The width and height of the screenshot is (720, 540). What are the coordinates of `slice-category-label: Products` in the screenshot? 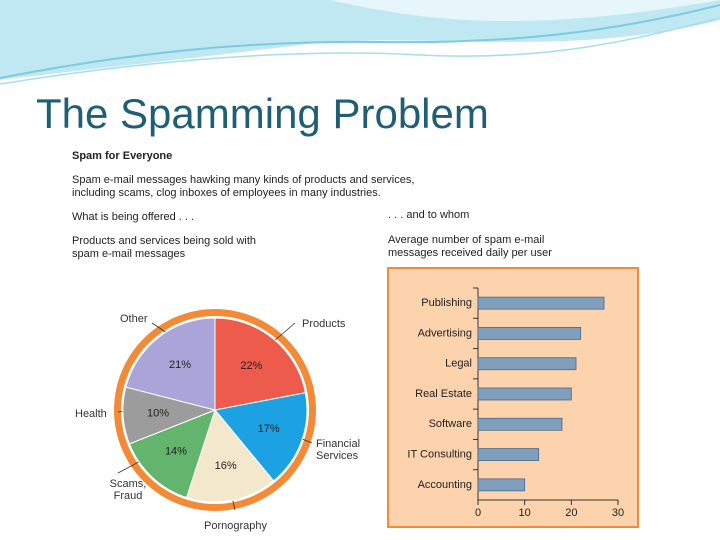 It's located at (324, 324).